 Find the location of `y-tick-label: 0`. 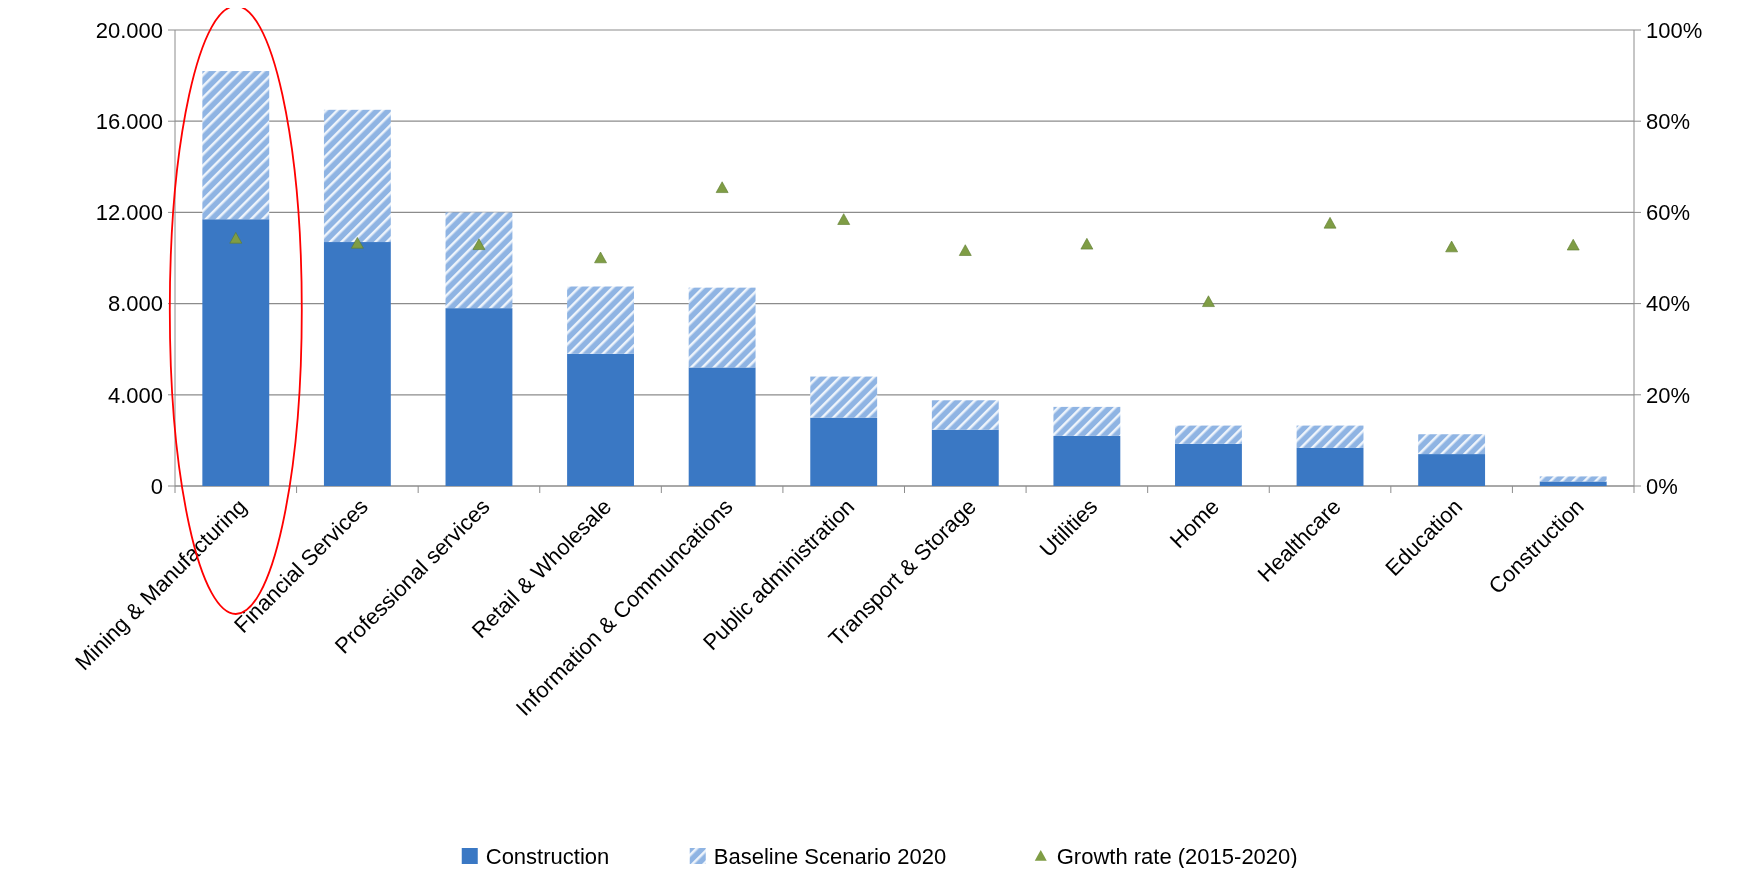

y-tick-label: 0 is located at coordinates (156, 486).